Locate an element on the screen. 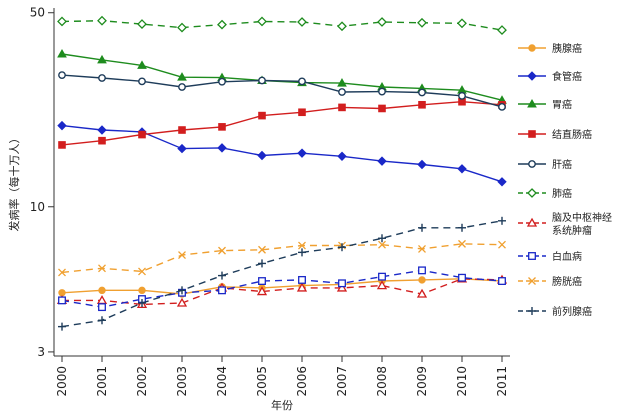  legend-label: 白血病 is located at coordinates (567, 256).